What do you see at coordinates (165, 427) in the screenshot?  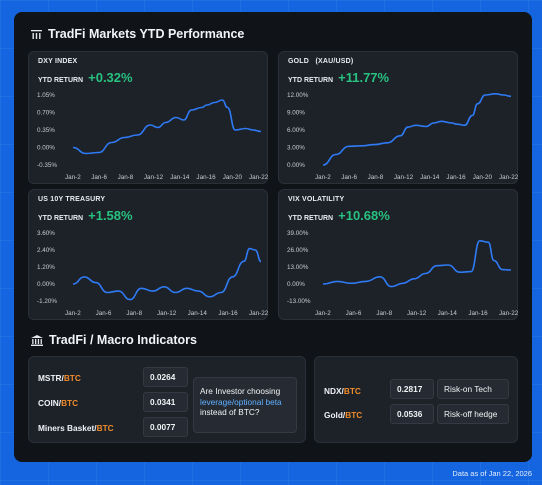 I see `miners-btc-value: 0.0077` at bounding box center [165, 427].